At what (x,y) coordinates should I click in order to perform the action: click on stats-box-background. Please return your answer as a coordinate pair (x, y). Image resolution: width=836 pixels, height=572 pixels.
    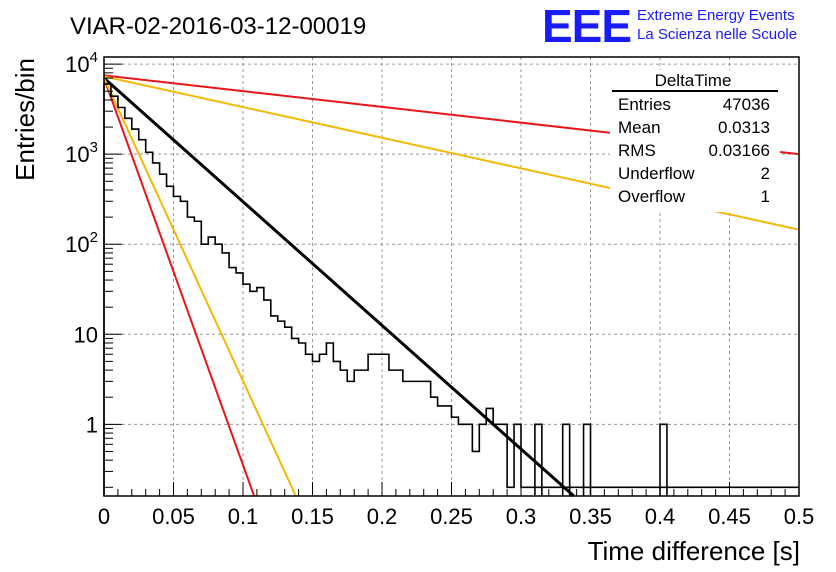
    Looking at the image, I should click on (695, 141).